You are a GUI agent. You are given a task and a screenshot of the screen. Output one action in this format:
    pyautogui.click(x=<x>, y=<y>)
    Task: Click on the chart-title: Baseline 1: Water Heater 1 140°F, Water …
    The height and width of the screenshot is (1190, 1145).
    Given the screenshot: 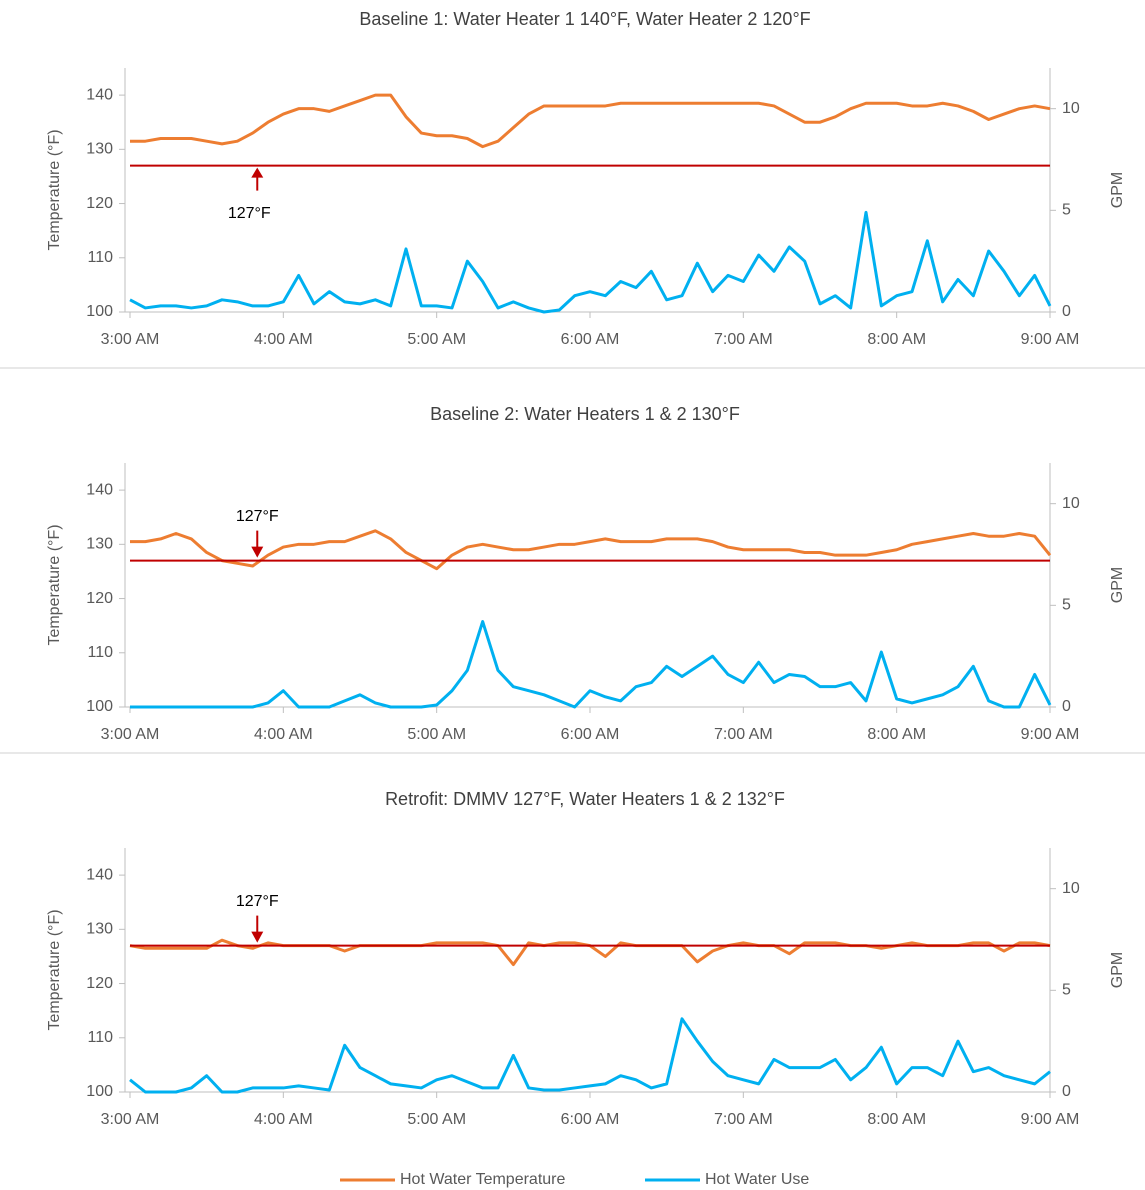 What is the action you would take?
    pyautogui.click(x=584, y=19)
    